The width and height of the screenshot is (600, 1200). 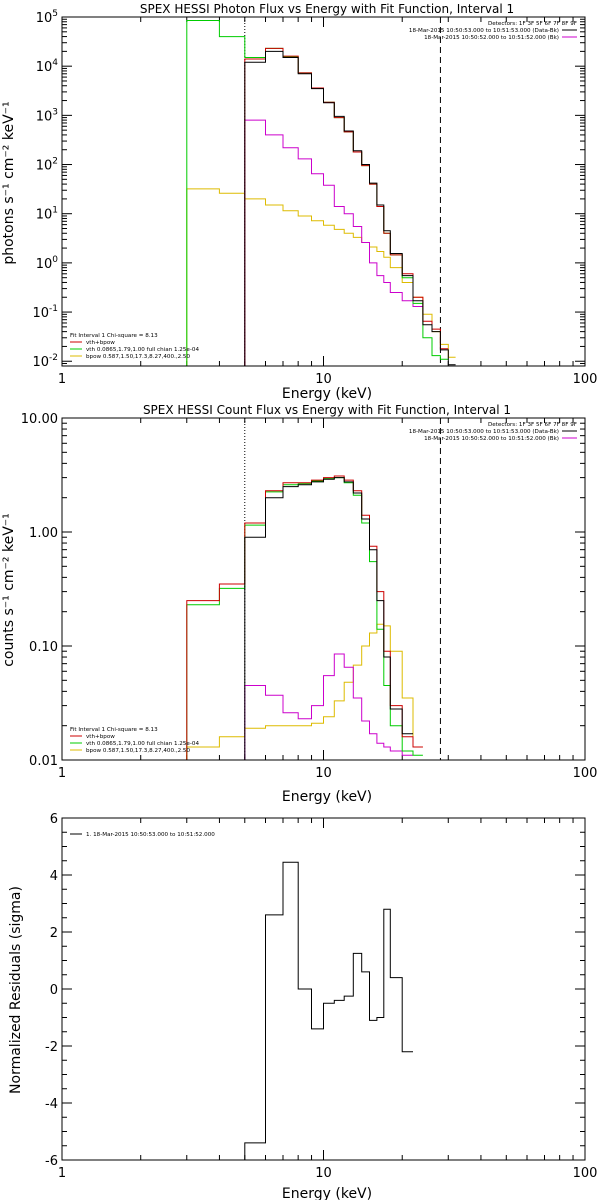 I want to click on residuals-x-tick-label: 10, so click(x=323, y=1173).